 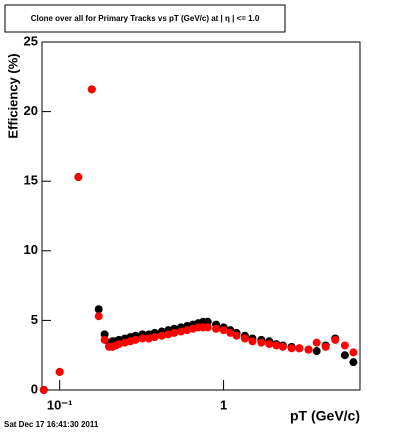 What do you see at coordinates (34, 319) in the screenshot?
I see `y-tick-label: 5` at bounding box center [34, 319].